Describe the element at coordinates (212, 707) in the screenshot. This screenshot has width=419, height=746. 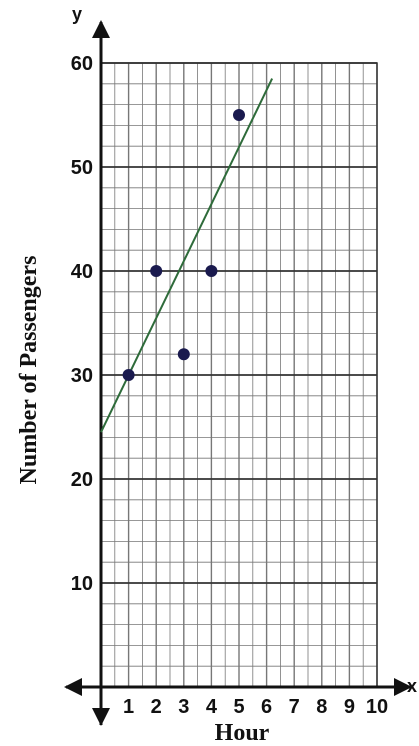
I see `x-tick-label: 4` at that location.